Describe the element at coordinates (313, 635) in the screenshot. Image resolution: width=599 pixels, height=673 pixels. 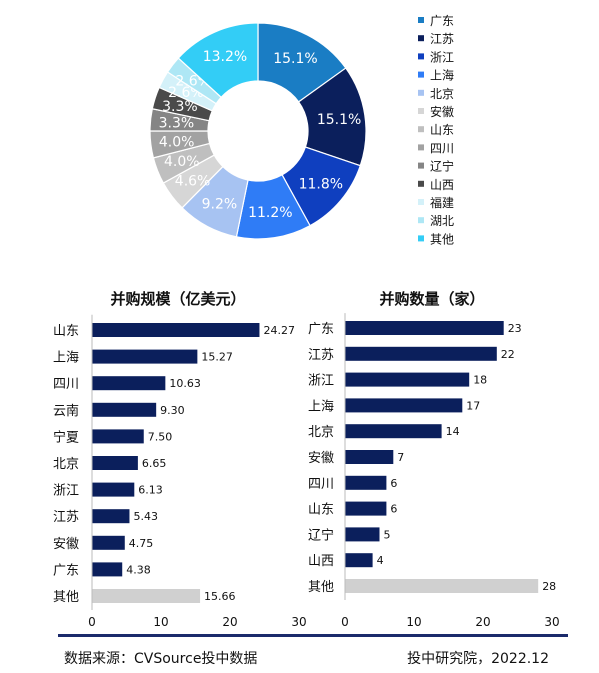
I see `footer-divider` at that location.